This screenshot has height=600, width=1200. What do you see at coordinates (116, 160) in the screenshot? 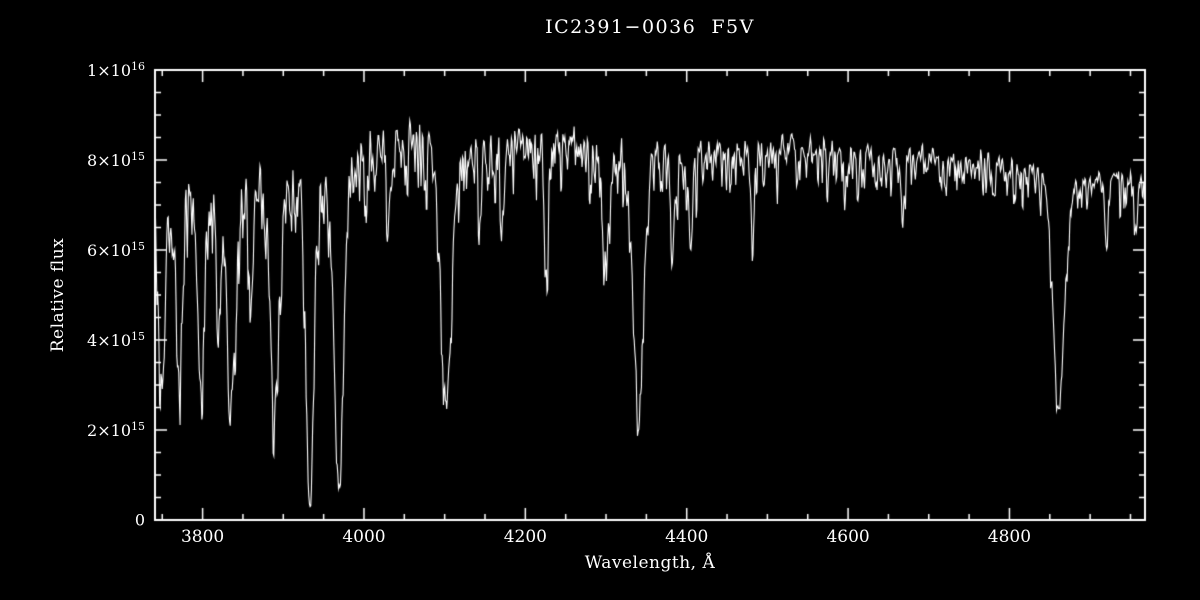
I see `y-tick-label: 8×10¹⁵` at bounding box center [116, 160].